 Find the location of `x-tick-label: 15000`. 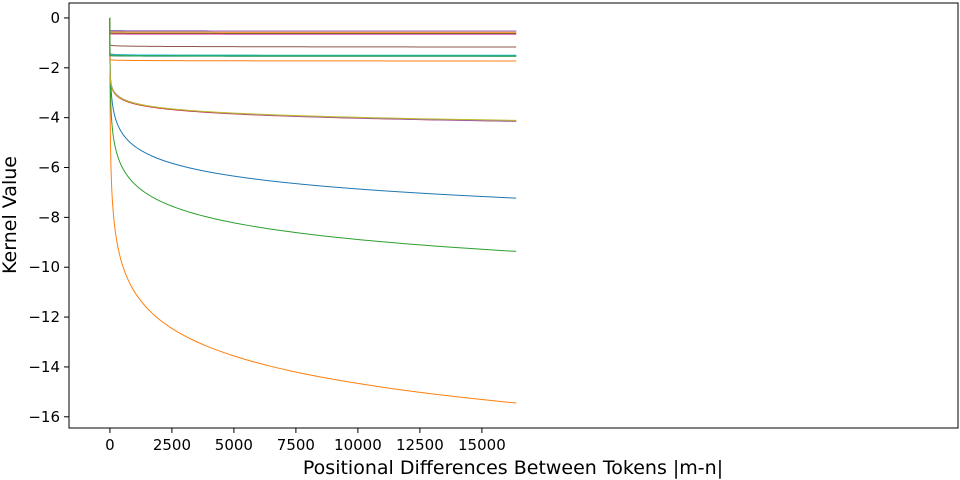

x-tick-label: 15000 is located at coordinates (482, 445).